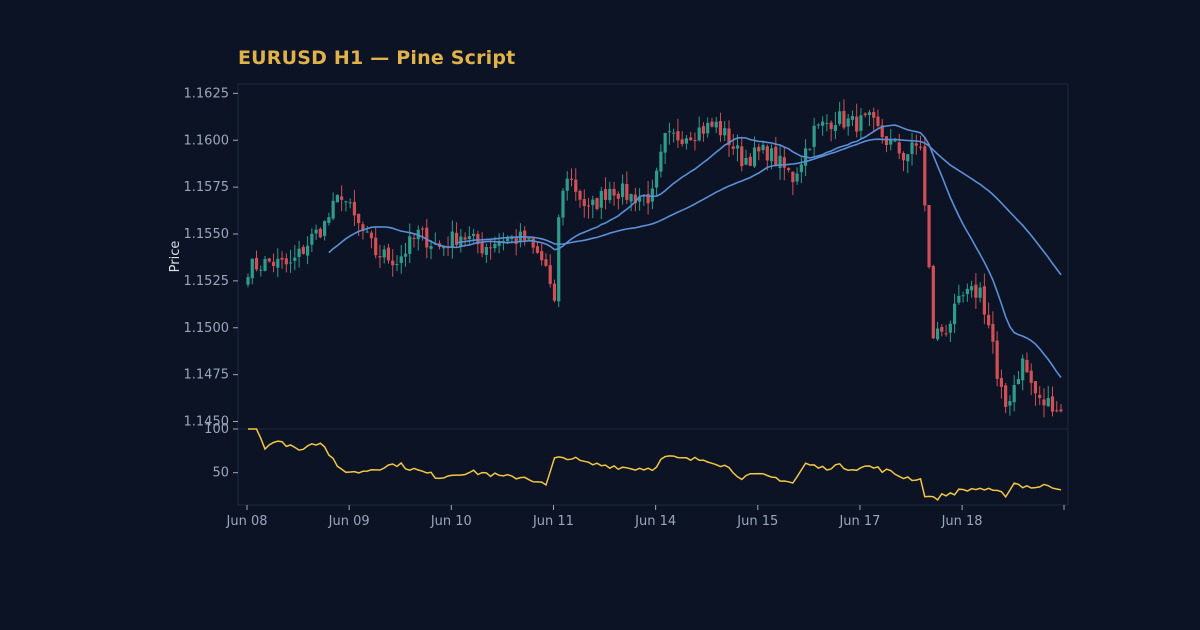 The image size is (1200, 630). Describe the element at coordinates (207, 281) in the screenshot. I see `price-y-tick-label: 1.1525` at that location.